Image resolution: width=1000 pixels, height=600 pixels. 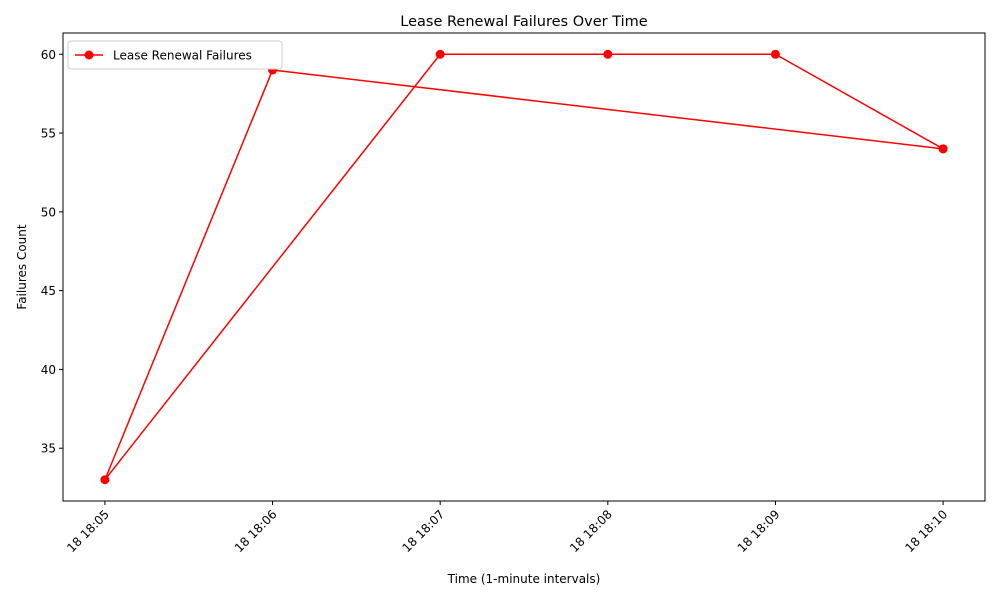 What do you see at coordinates (48, 291) in the screenshot?
I see `y-tick-label: 45` at bounding box center [48, 291].